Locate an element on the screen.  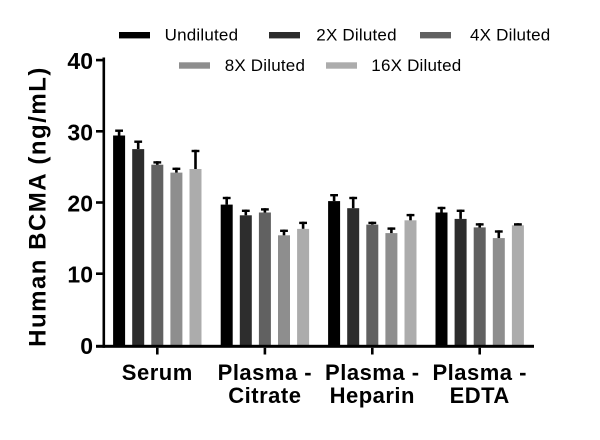
svg-text: 10 is located at coordinates (80, 275).